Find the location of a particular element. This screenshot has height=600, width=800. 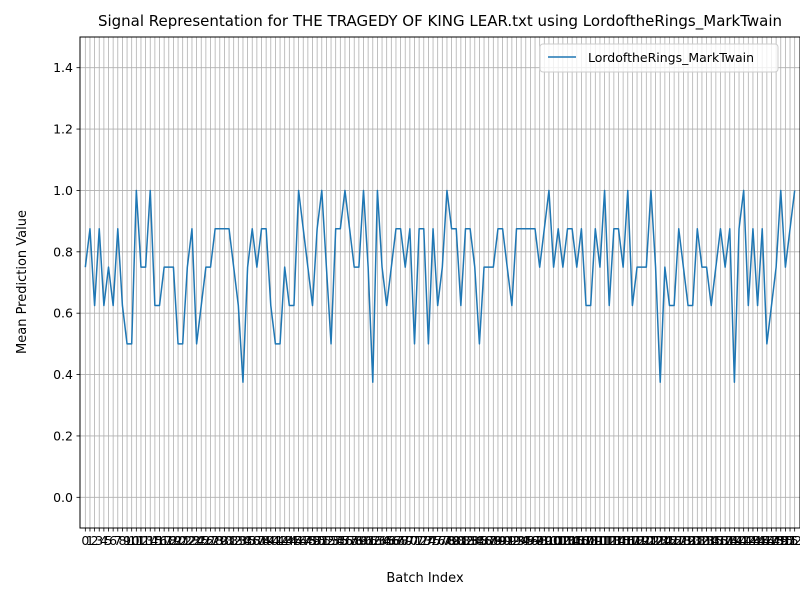

x-tick-label: 95 is located at coordinates (526, 540).